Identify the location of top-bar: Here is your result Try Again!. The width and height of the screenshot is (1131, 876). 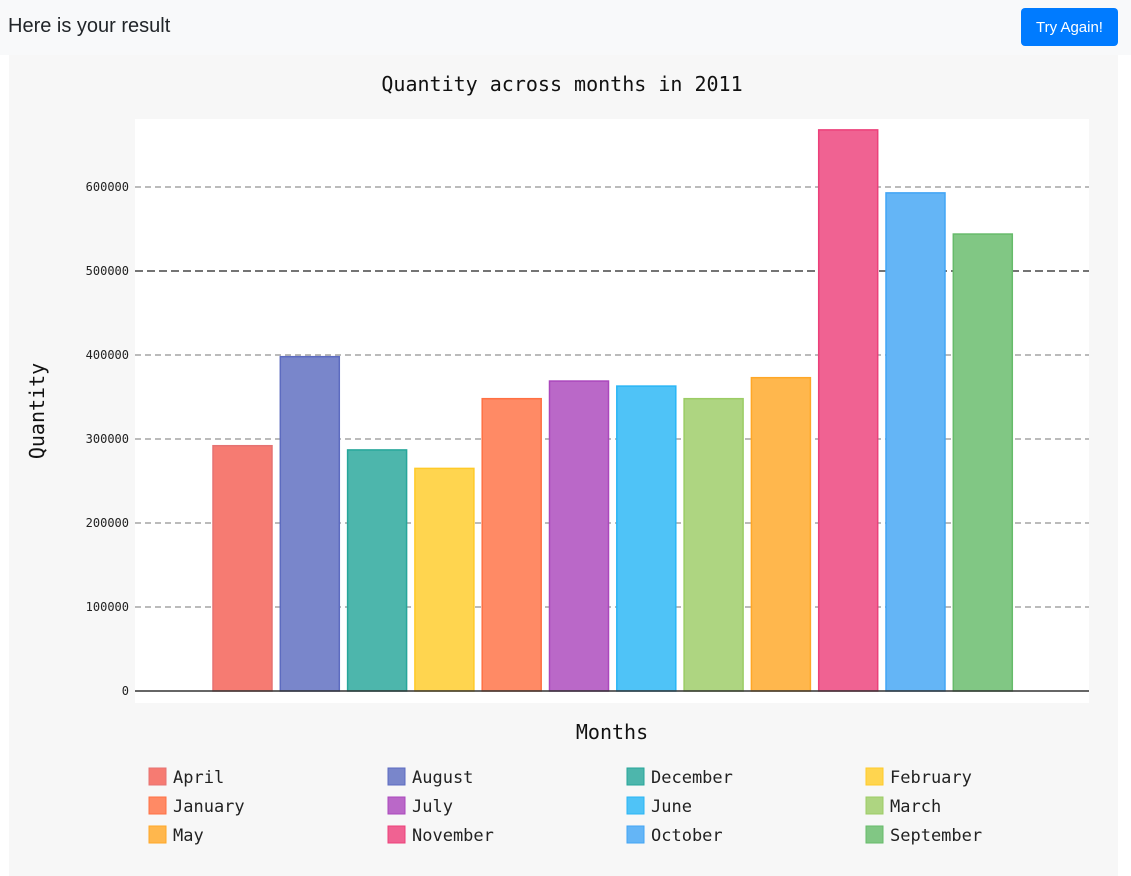
(565, 27).